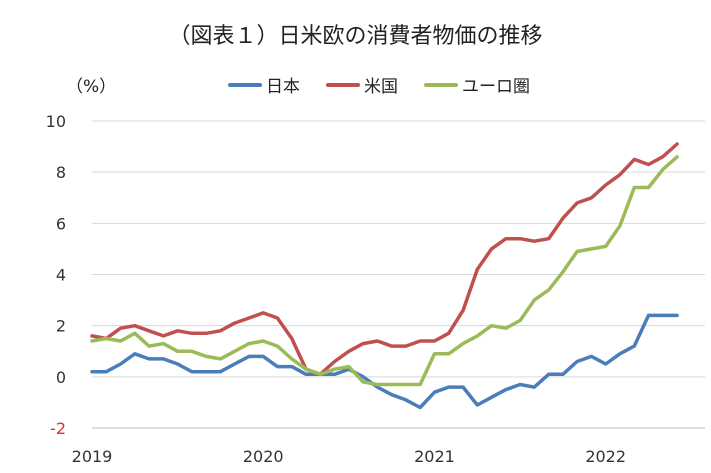  Describe the element at coordinates (355, 36) in the screenshot. I see `chart-title: （図表１）日米欧の消費者物価の推移` at that location.